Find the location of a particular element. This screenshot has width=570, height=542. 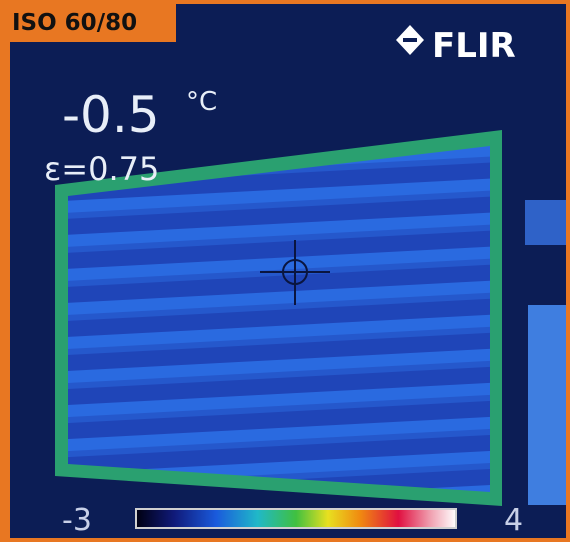

logo: FLIR is located at coordinates (474, 46).